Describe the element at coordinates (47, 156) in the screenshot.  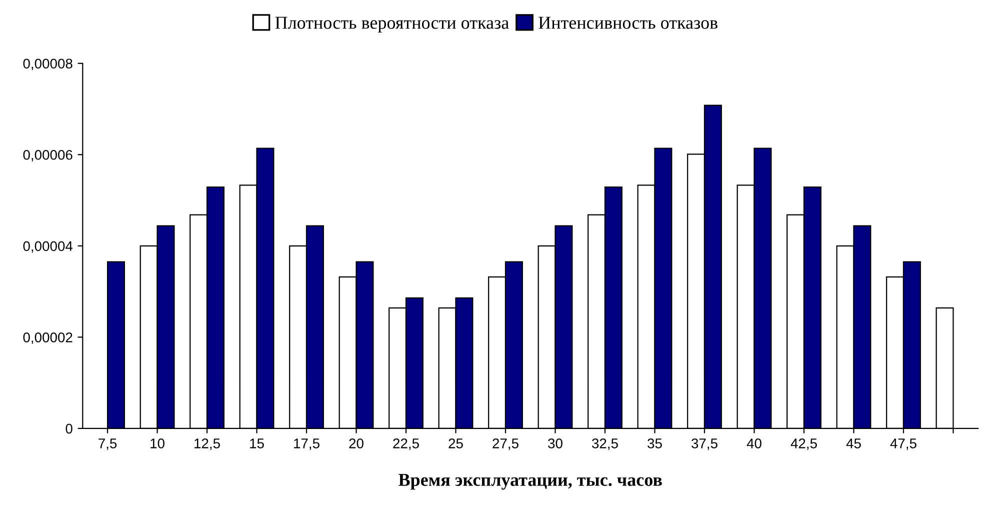
I see `y-tick-label: 0,00006` at that location.